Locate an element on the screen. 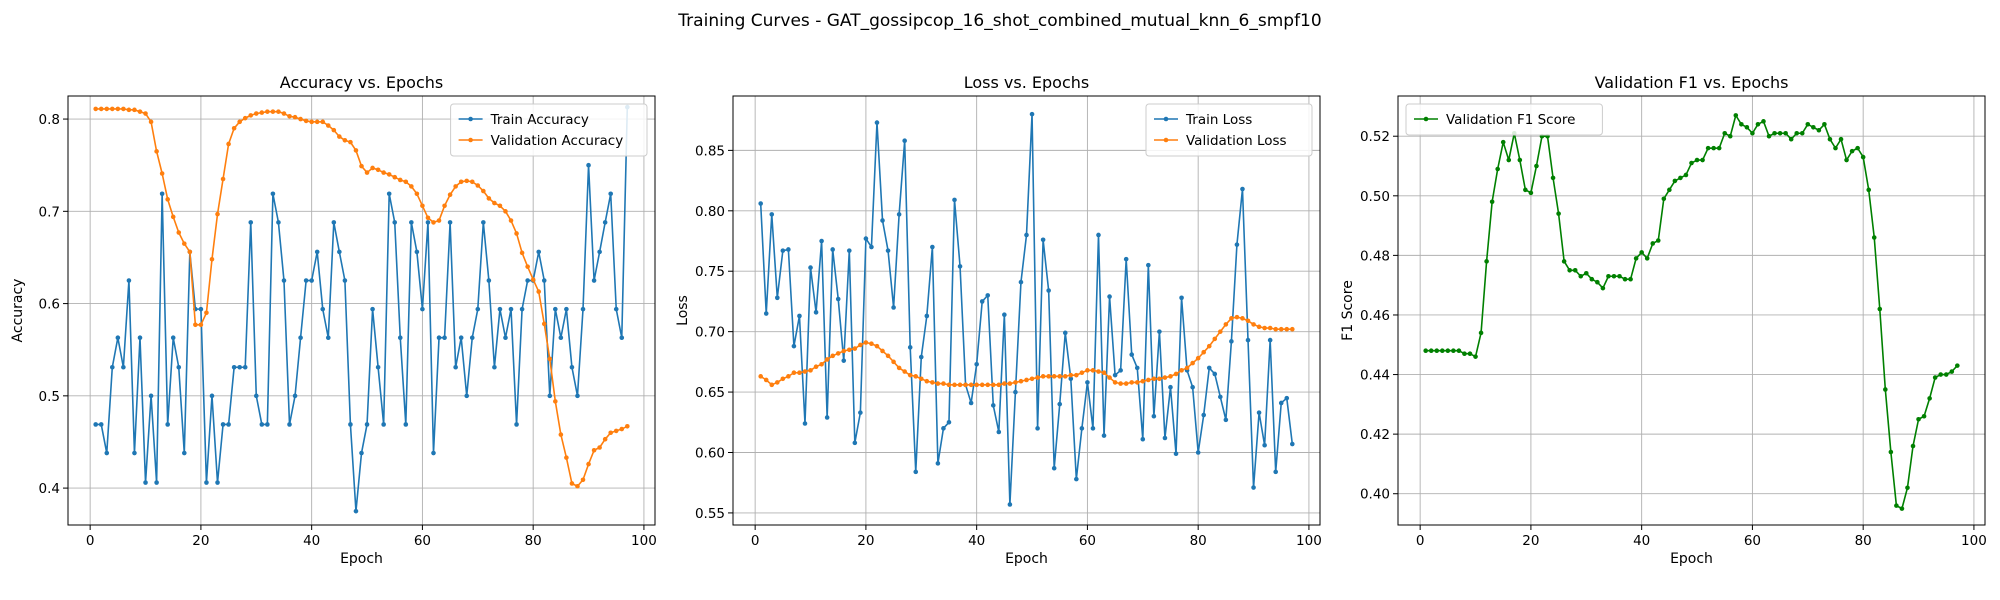 The image size is (2000, 600). x-axis-label: Epoch is located at coordinates (1026, 559).